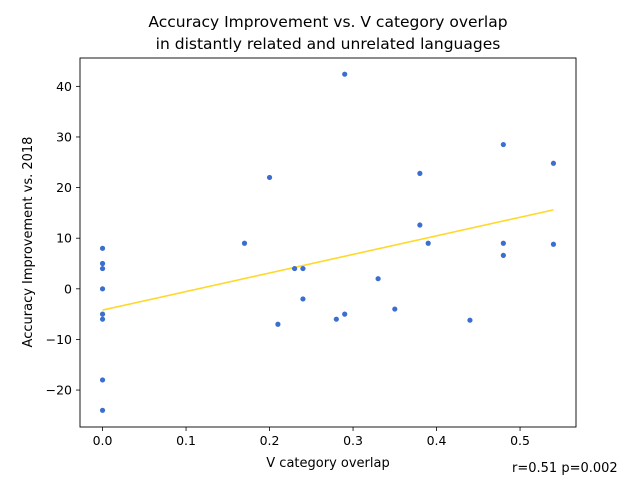 The height and width of the screenshot is (480, 640). I want to click on y-tick-label: −10, so click(59, 339).